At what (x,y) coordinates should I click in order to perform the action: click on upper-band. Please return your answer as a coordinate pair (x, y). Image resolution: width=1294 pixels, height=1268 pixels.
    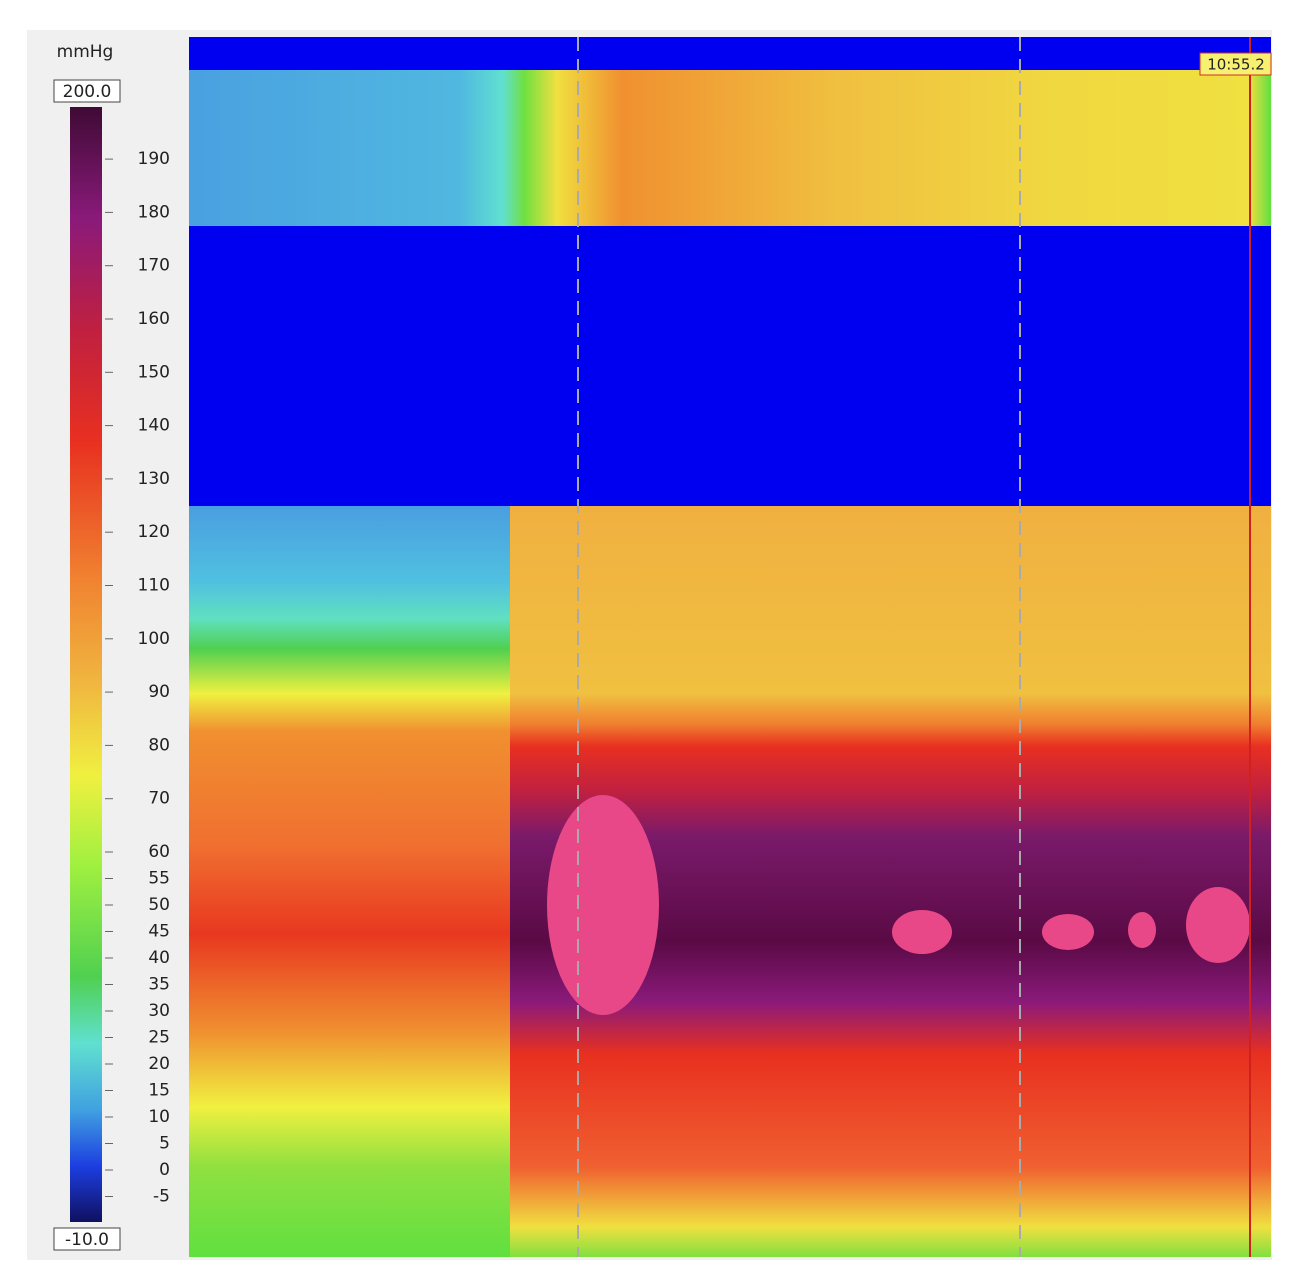
    Looking at the image, I should click on (730, 148).